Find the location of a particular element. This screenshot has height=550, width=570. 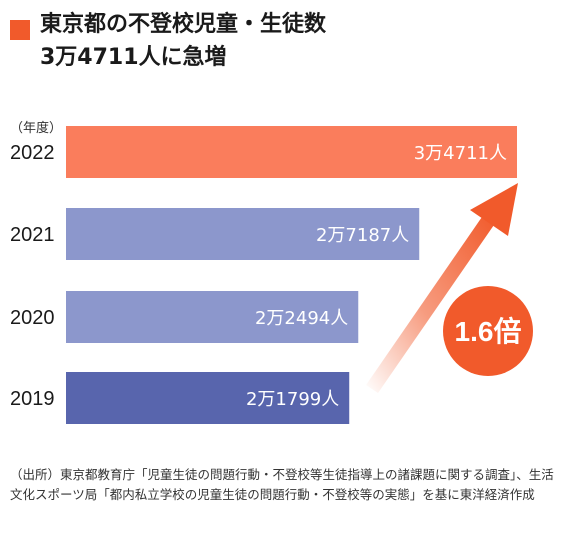

year-label-2019: 2019 is located at coordinates (32, 399).